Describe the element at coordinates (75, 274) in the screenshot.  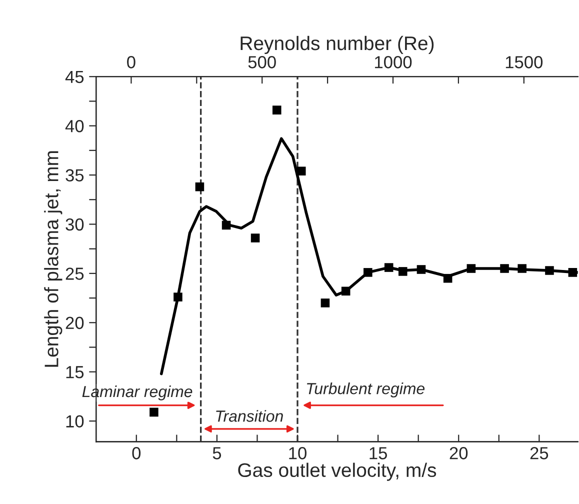
I see `y-tick-label: 25` at that location.